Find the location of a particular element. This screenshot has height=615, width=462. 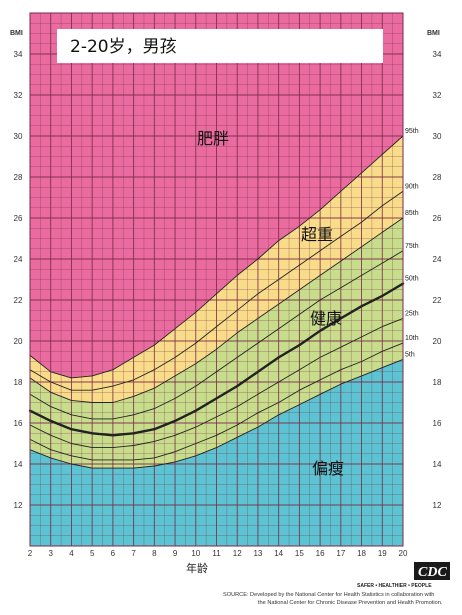

y-tick-label-left: 16 is located at coordinates (18, 423).